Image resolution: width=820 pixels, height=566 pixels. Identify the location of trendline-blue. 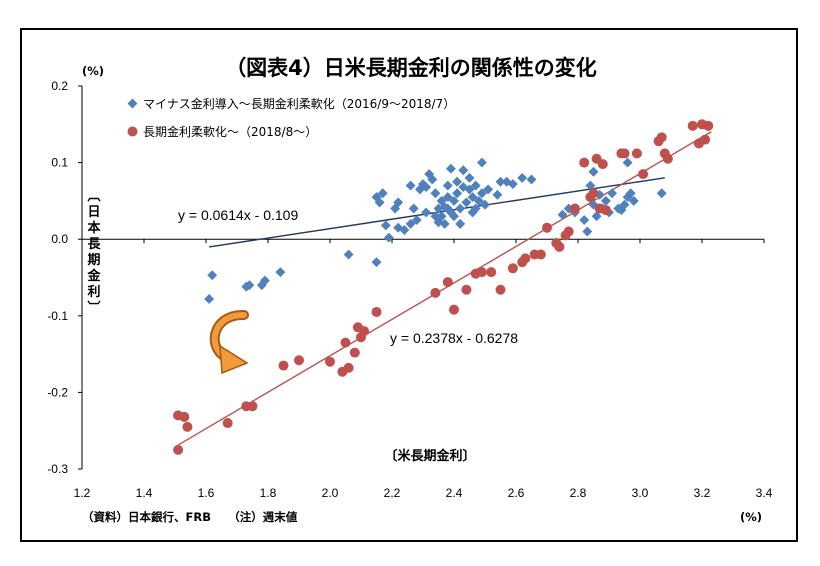
(436, 212).